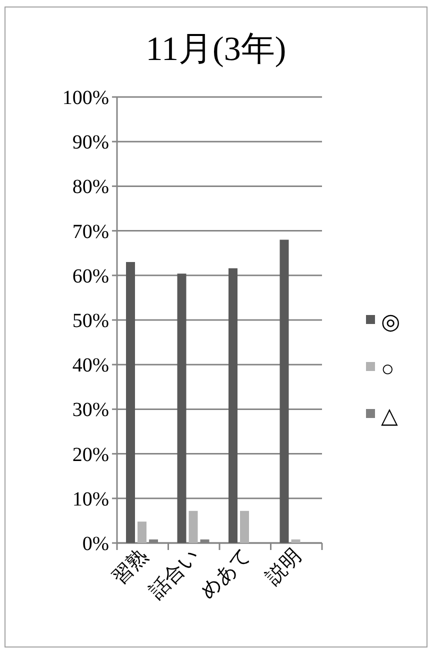 This screenshot has height=651, width=432. What do you see at coordinates (389, 415) in the screenshot?
I see `legend-label: △` at bounding box center [389, 415].